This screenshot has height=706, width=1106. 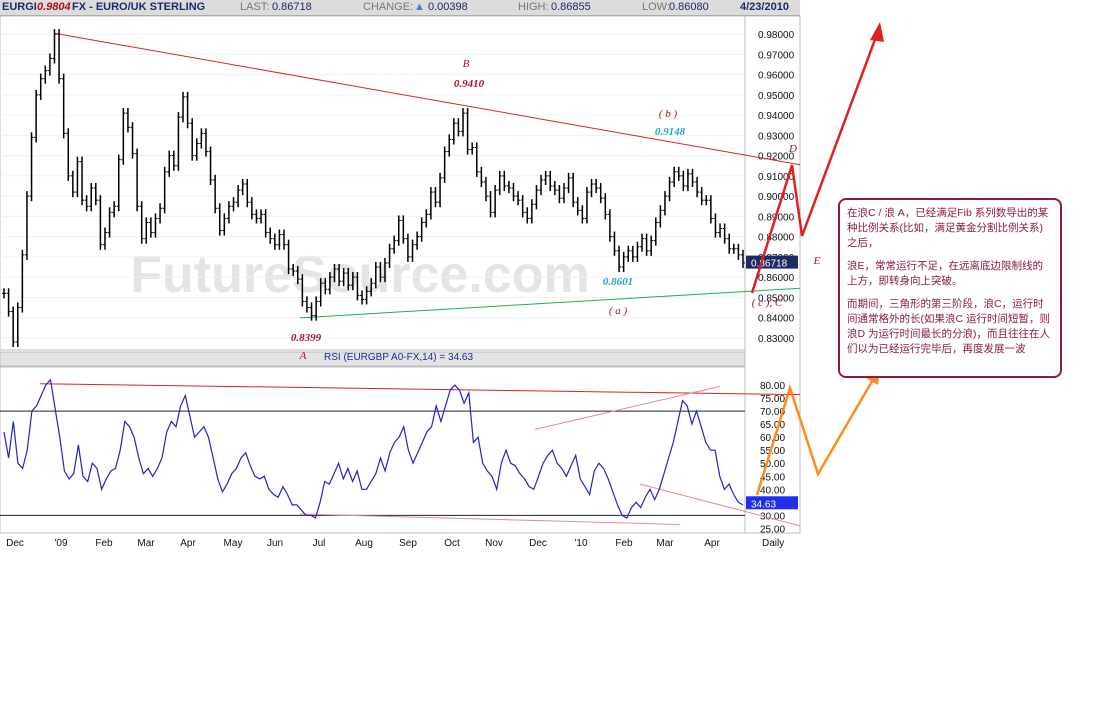 I want to click on upper-trendline, so click(x=427, y=99).